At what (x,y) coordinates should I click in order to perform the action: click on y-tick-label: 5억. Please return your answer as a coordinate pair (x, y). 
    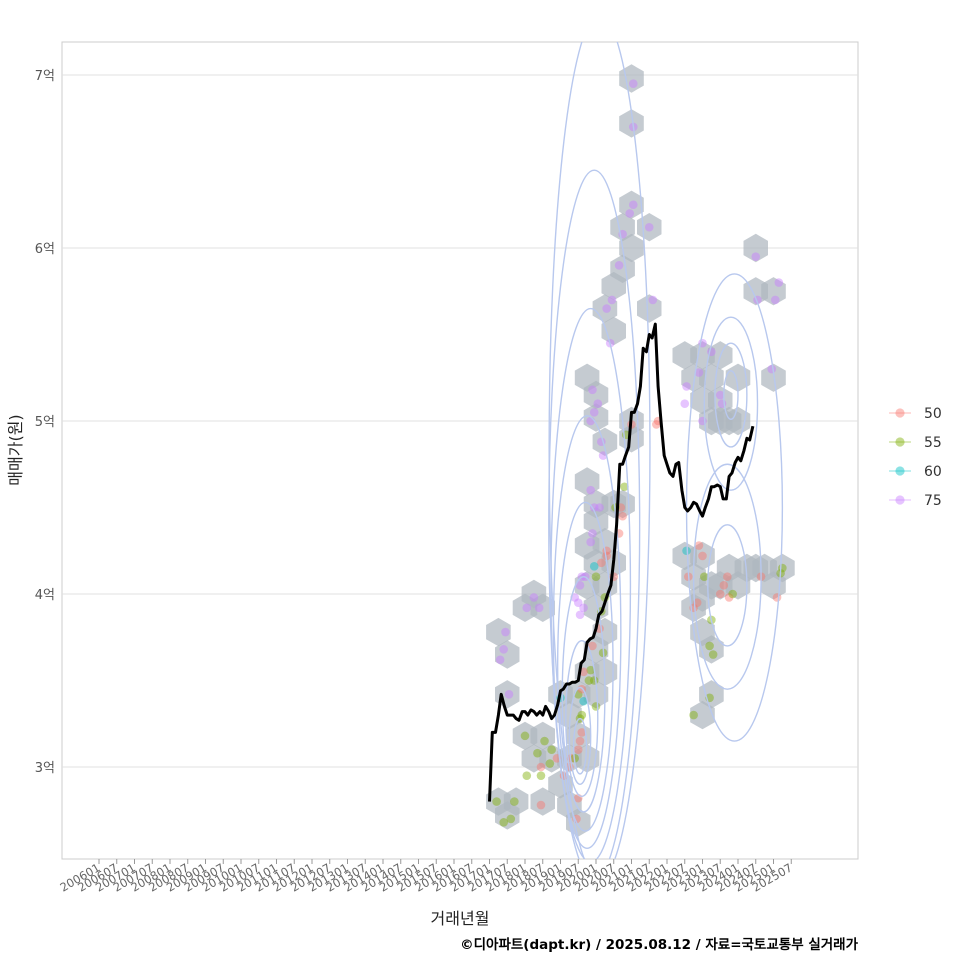
    Looking at the image, I should click on (45, 422).